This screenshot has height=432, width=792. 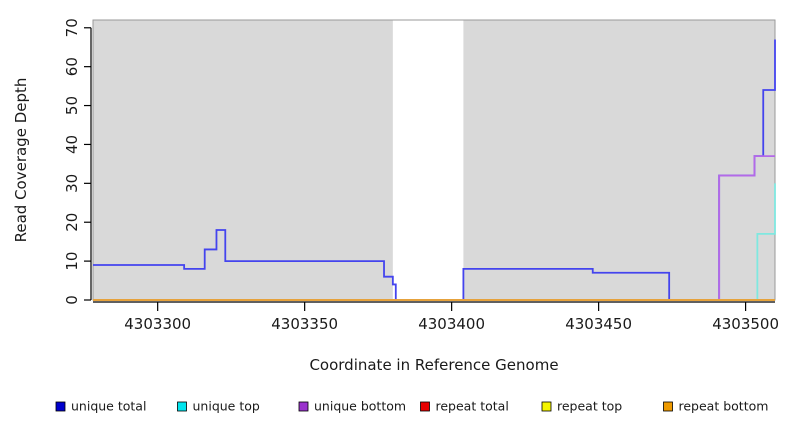 I want to click on legend-swatch-unique-top, so click(x=182, y=406).